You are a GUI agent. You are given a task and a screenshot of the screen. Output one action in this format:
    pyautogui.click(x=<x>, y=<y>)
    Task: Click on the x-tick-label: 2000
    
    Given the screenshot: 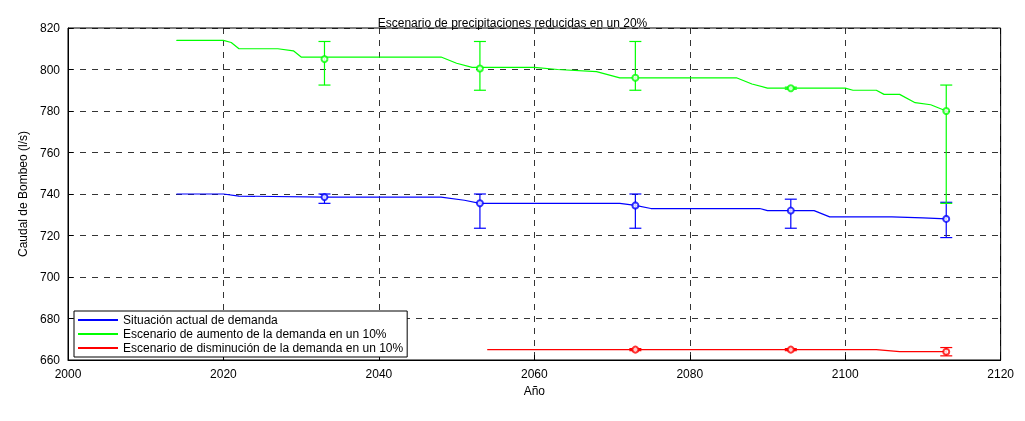 What is the action you would take?
    pyautogui.click(x=68, y=374)
    